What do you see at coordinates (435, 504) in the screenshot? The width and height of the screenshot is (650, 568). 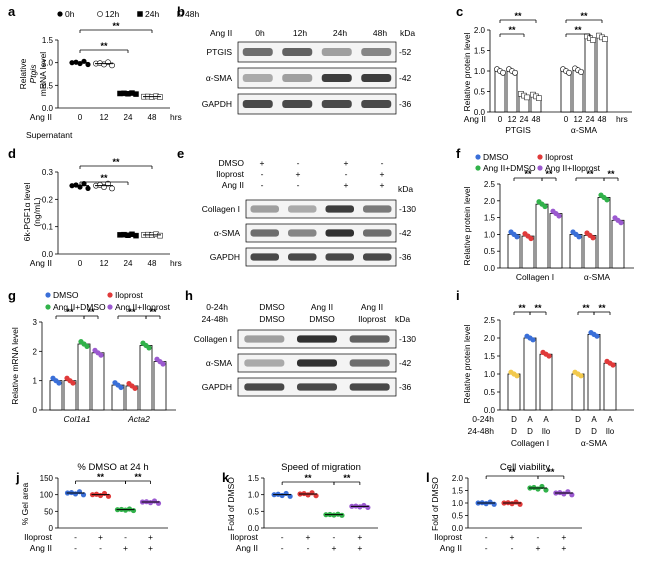 I see `l-ylabel: Fold of DMSO` at bounding box center [435, 504].